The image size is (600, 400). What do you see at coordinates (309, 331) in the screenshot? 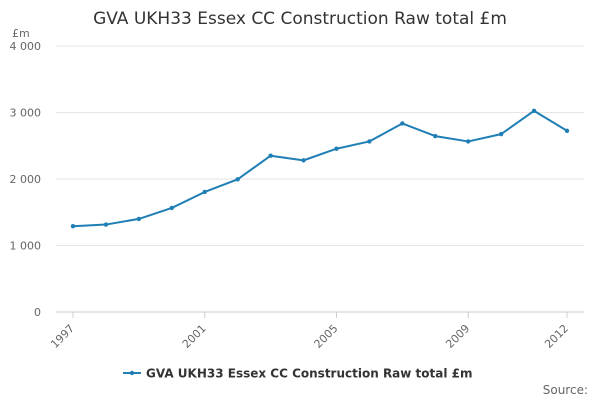
I see `x-axis-ticks: 1997 2001 2005 2009 2012` at bounding box center [309, 331].